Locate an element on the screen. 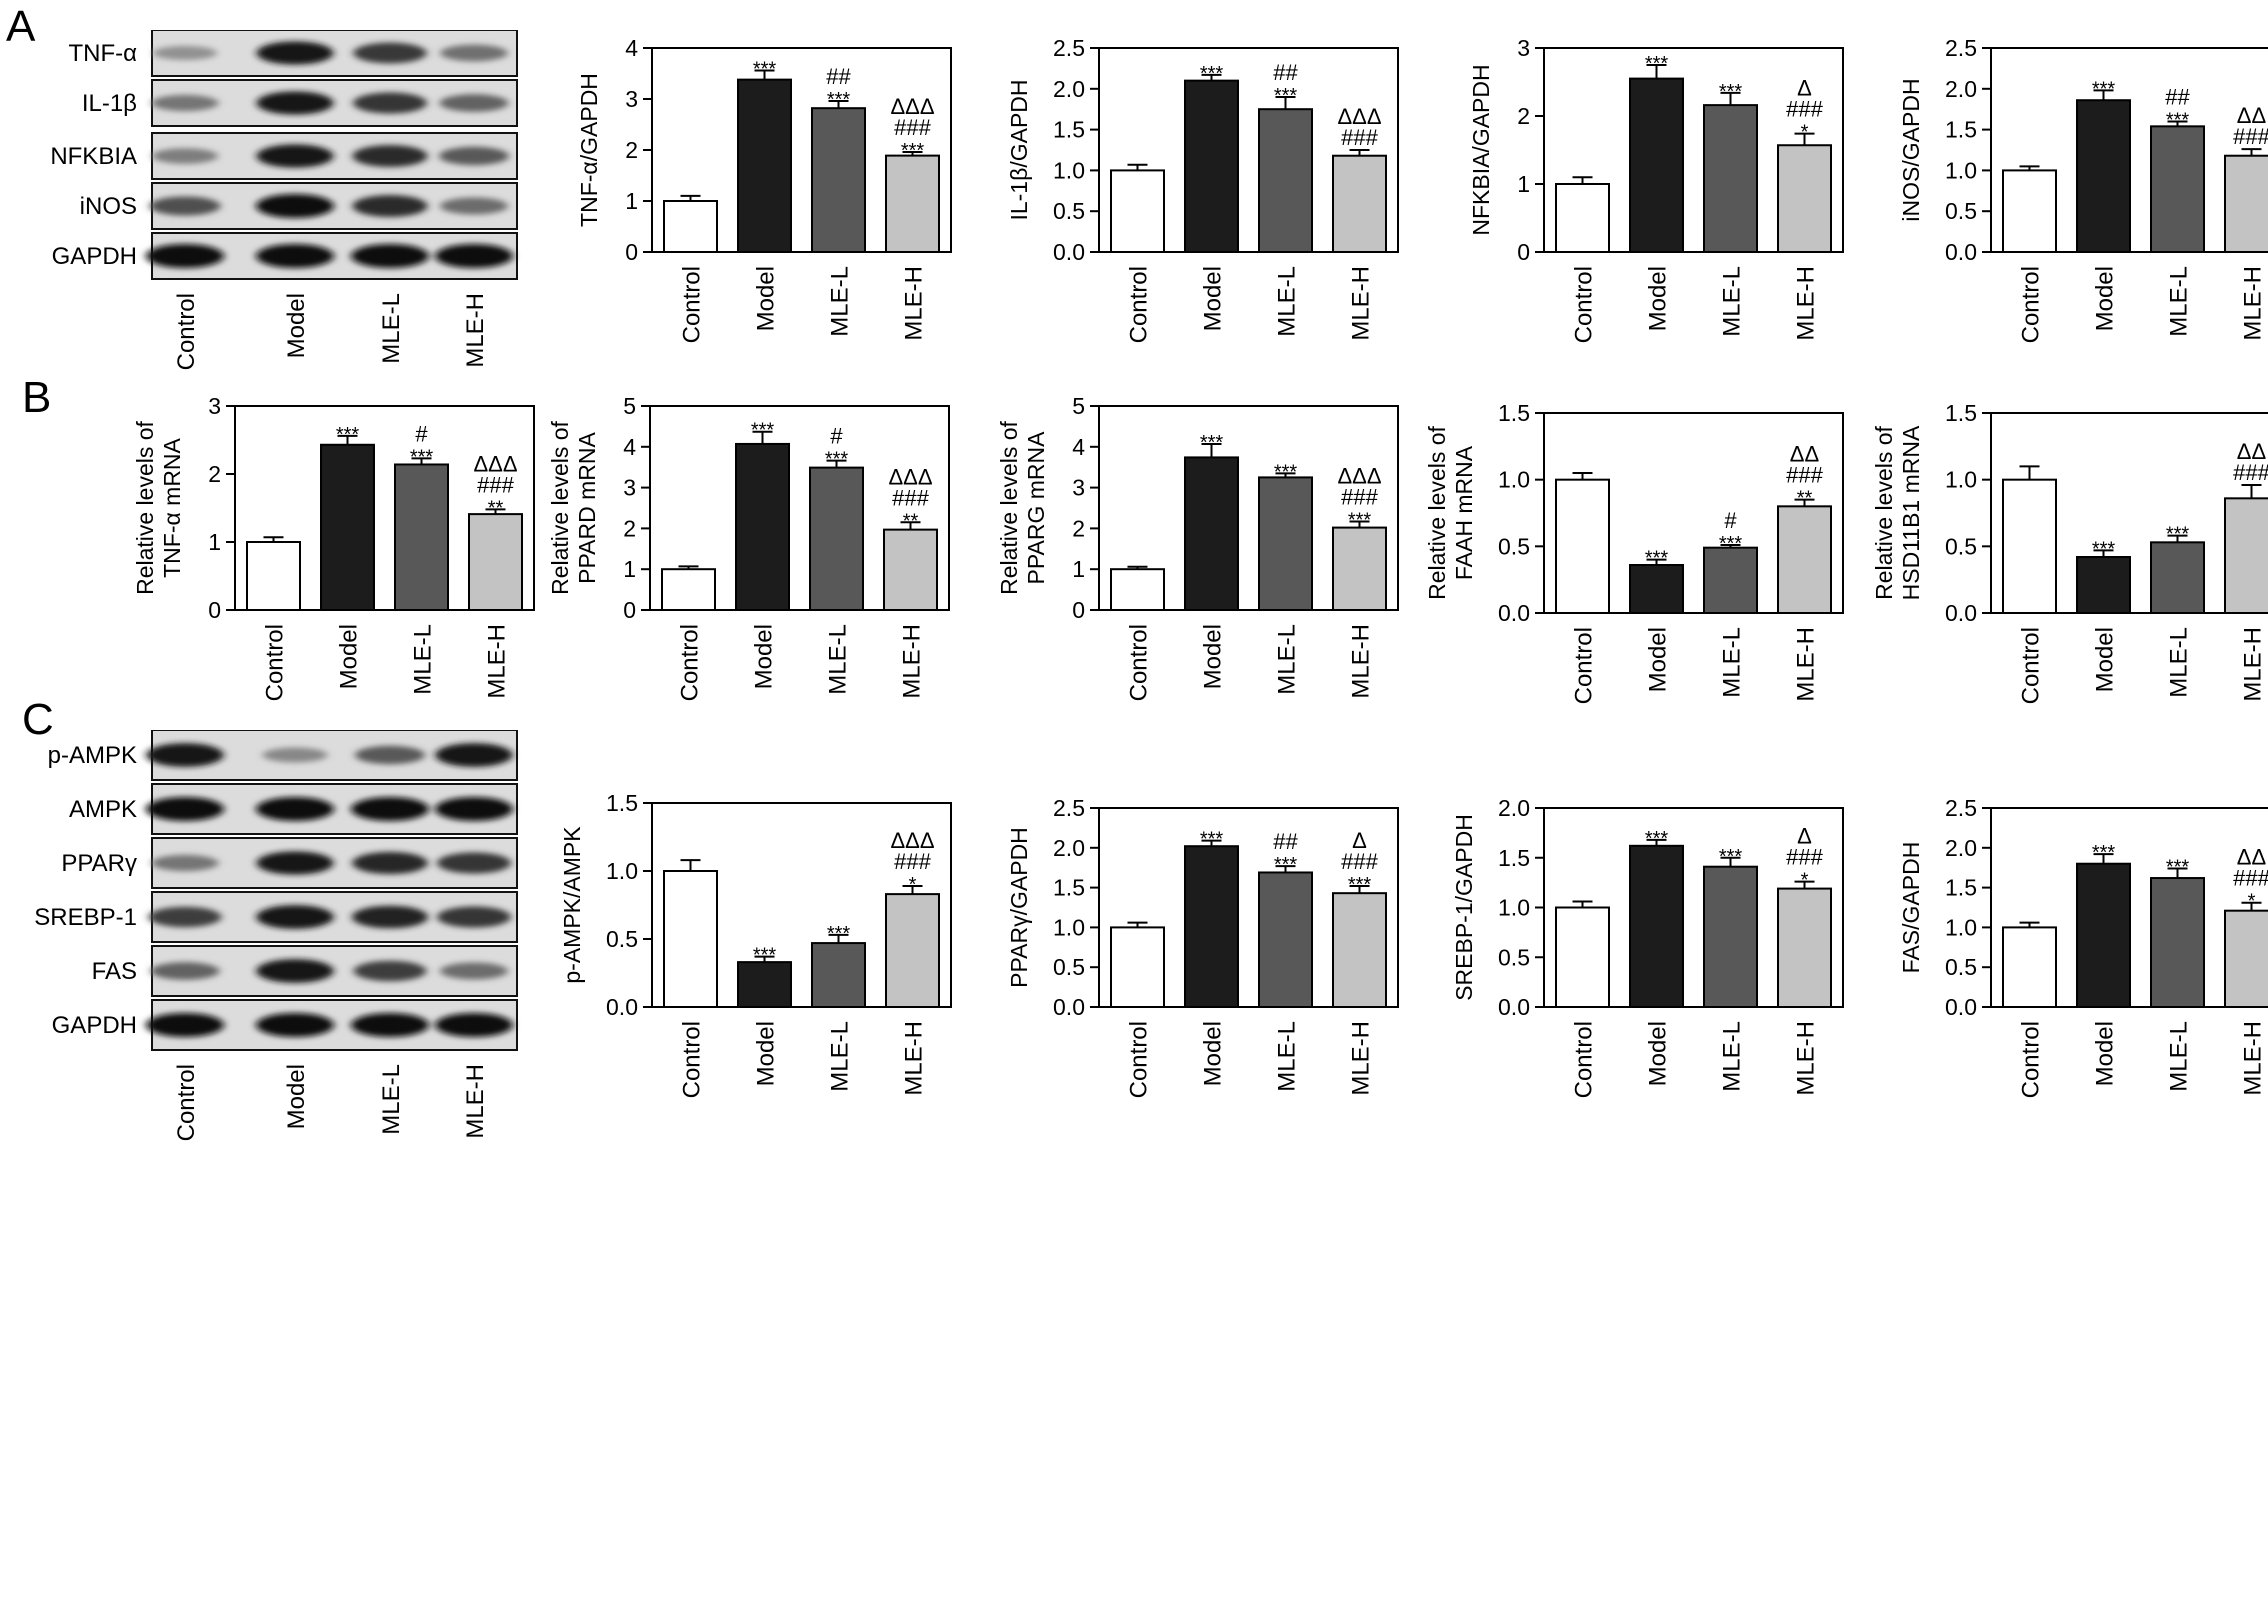 This screenshot has height=1618, width=2268. blot-lane-label-mle-l: MLE-L is located at coordinates (391, 328).